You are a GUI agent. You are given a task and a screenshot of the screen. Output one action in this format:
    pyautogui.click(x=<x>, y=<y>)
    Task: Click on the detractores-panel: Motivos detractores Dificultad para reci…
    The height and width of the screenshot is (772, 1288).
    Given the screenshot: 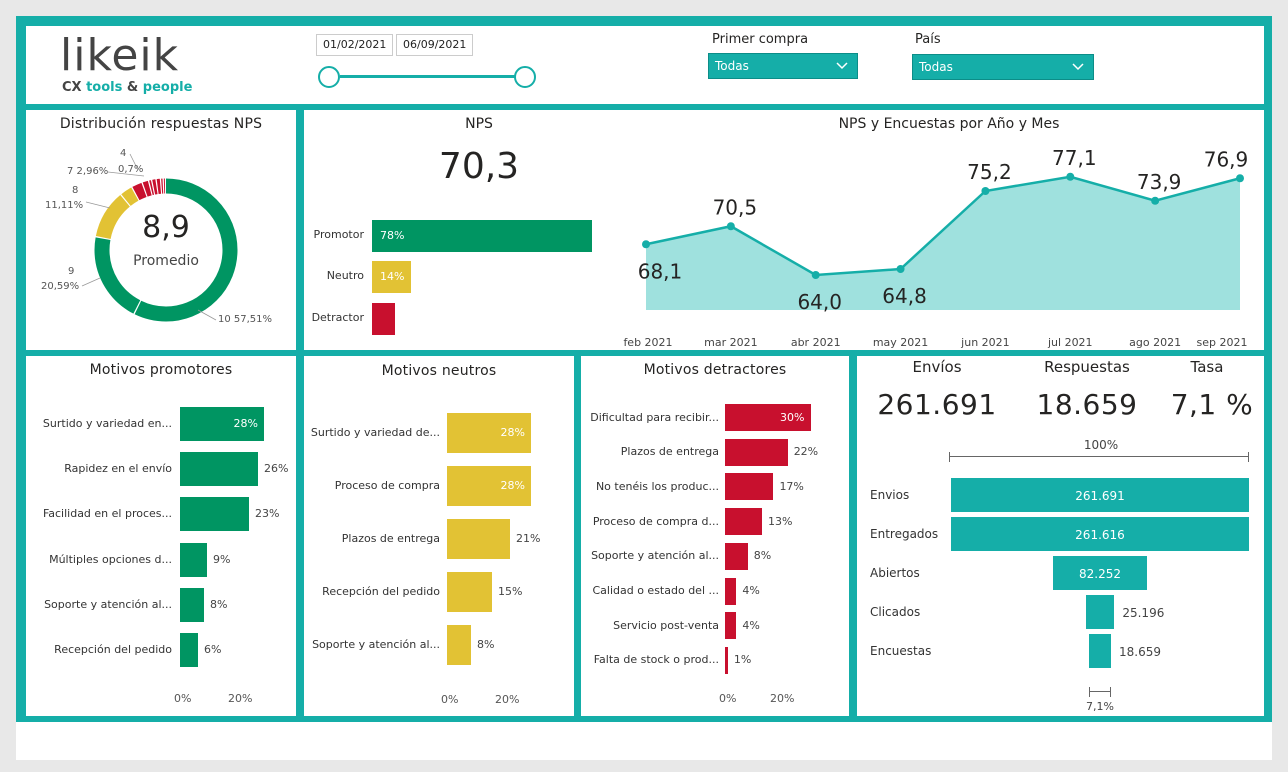 What is the action you would take?
    pyautogui.click(x=715, y=536)
    